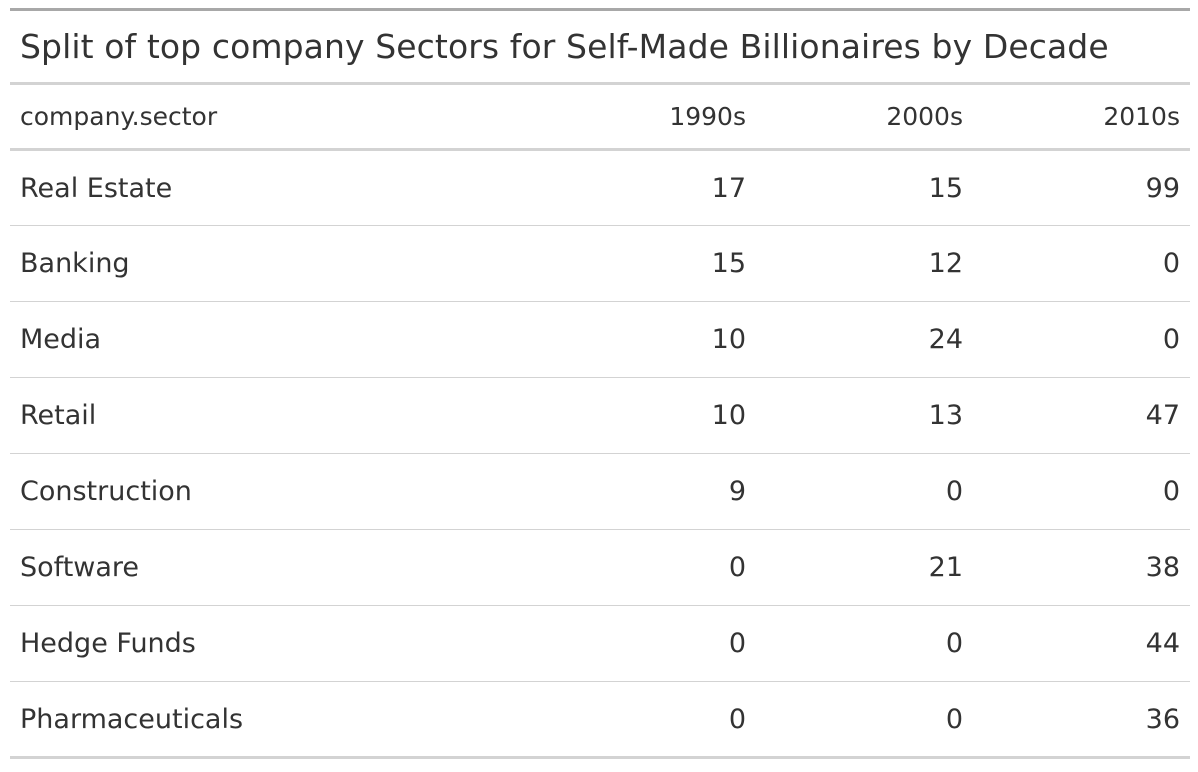  I want to click on sector-label-cell: Media, so click(270, 339).